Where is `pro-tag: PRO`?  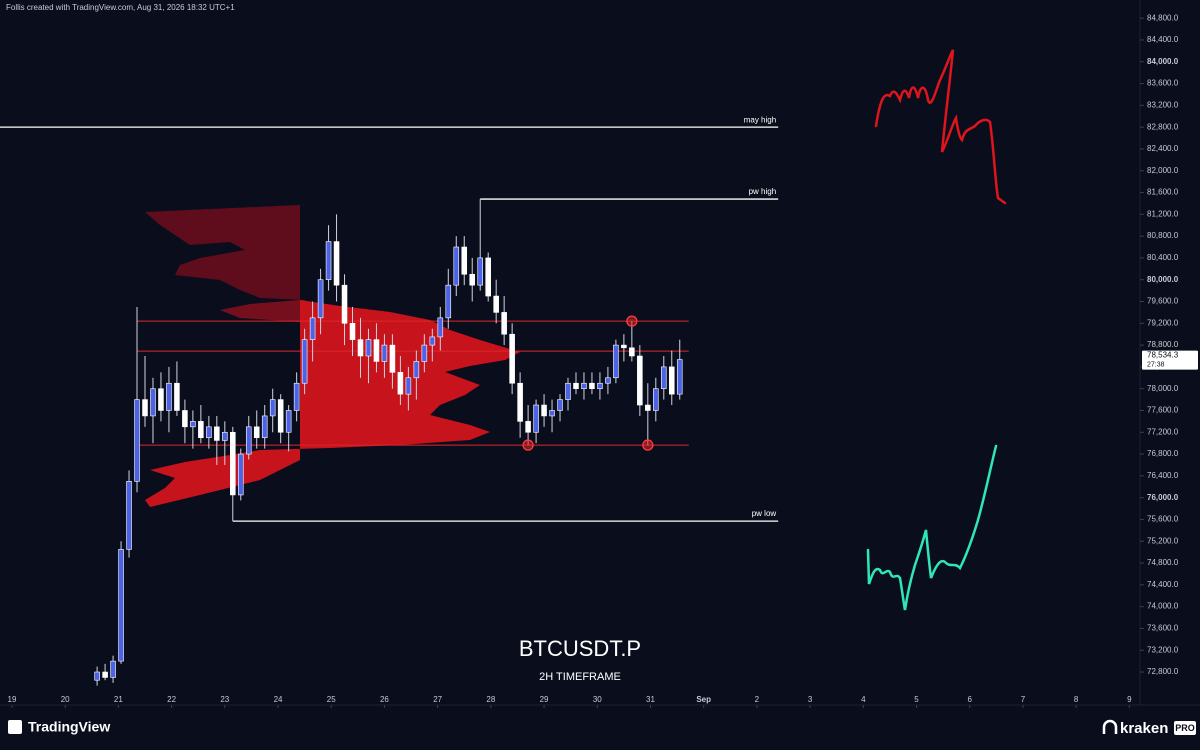 pro-tag: PRO is located at coordinates (1185, 728).